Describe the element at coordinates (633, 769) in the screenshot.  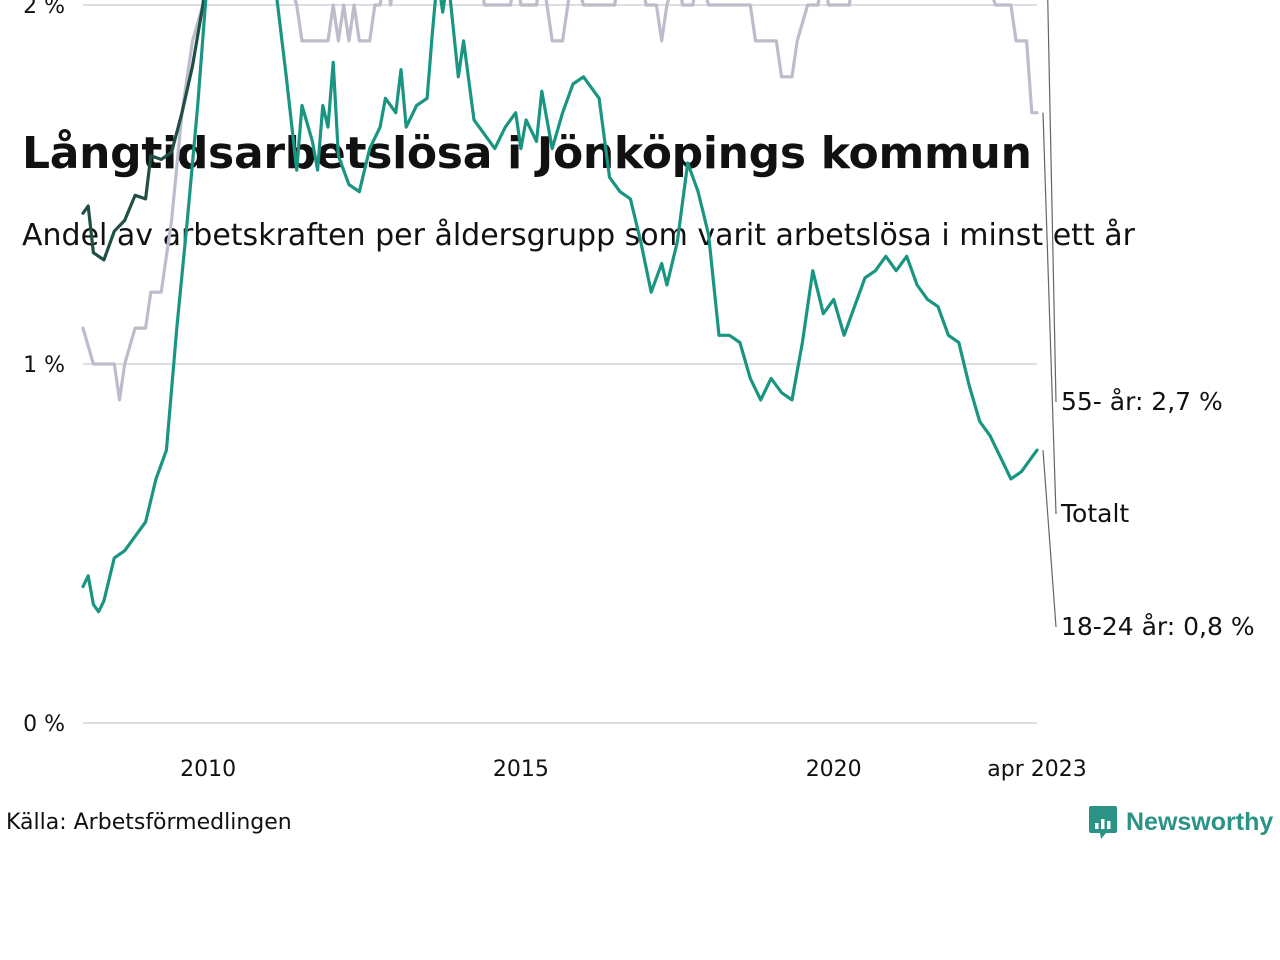
I see `x-axis-labels: 2010 2015 2020 apr 2023` at that location.